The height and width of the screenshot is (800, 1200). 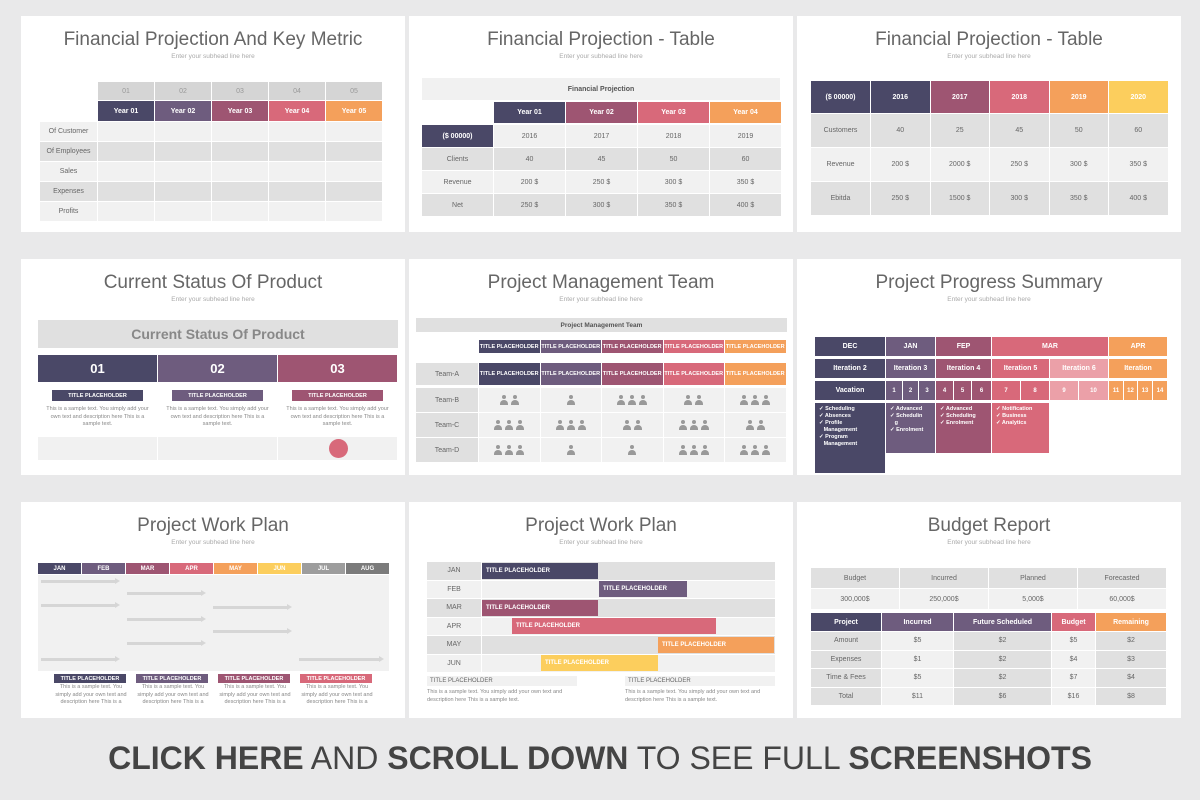 I want to click on budget-header: Future Scheduled, so click(x=1002, y=622).